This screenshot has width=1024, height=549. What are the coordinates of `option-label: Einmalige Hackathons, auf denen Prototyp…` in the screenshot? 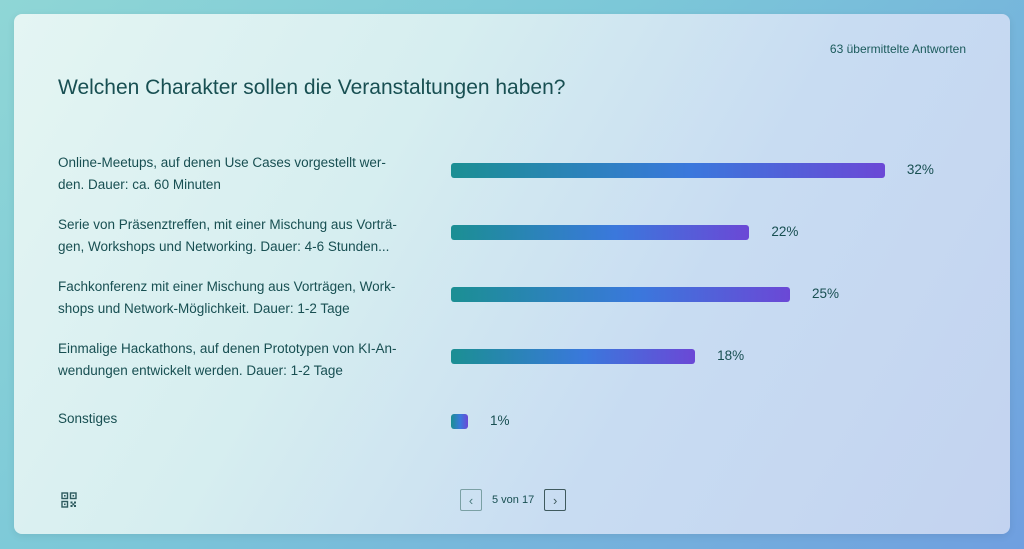 It's located at (243, 360).